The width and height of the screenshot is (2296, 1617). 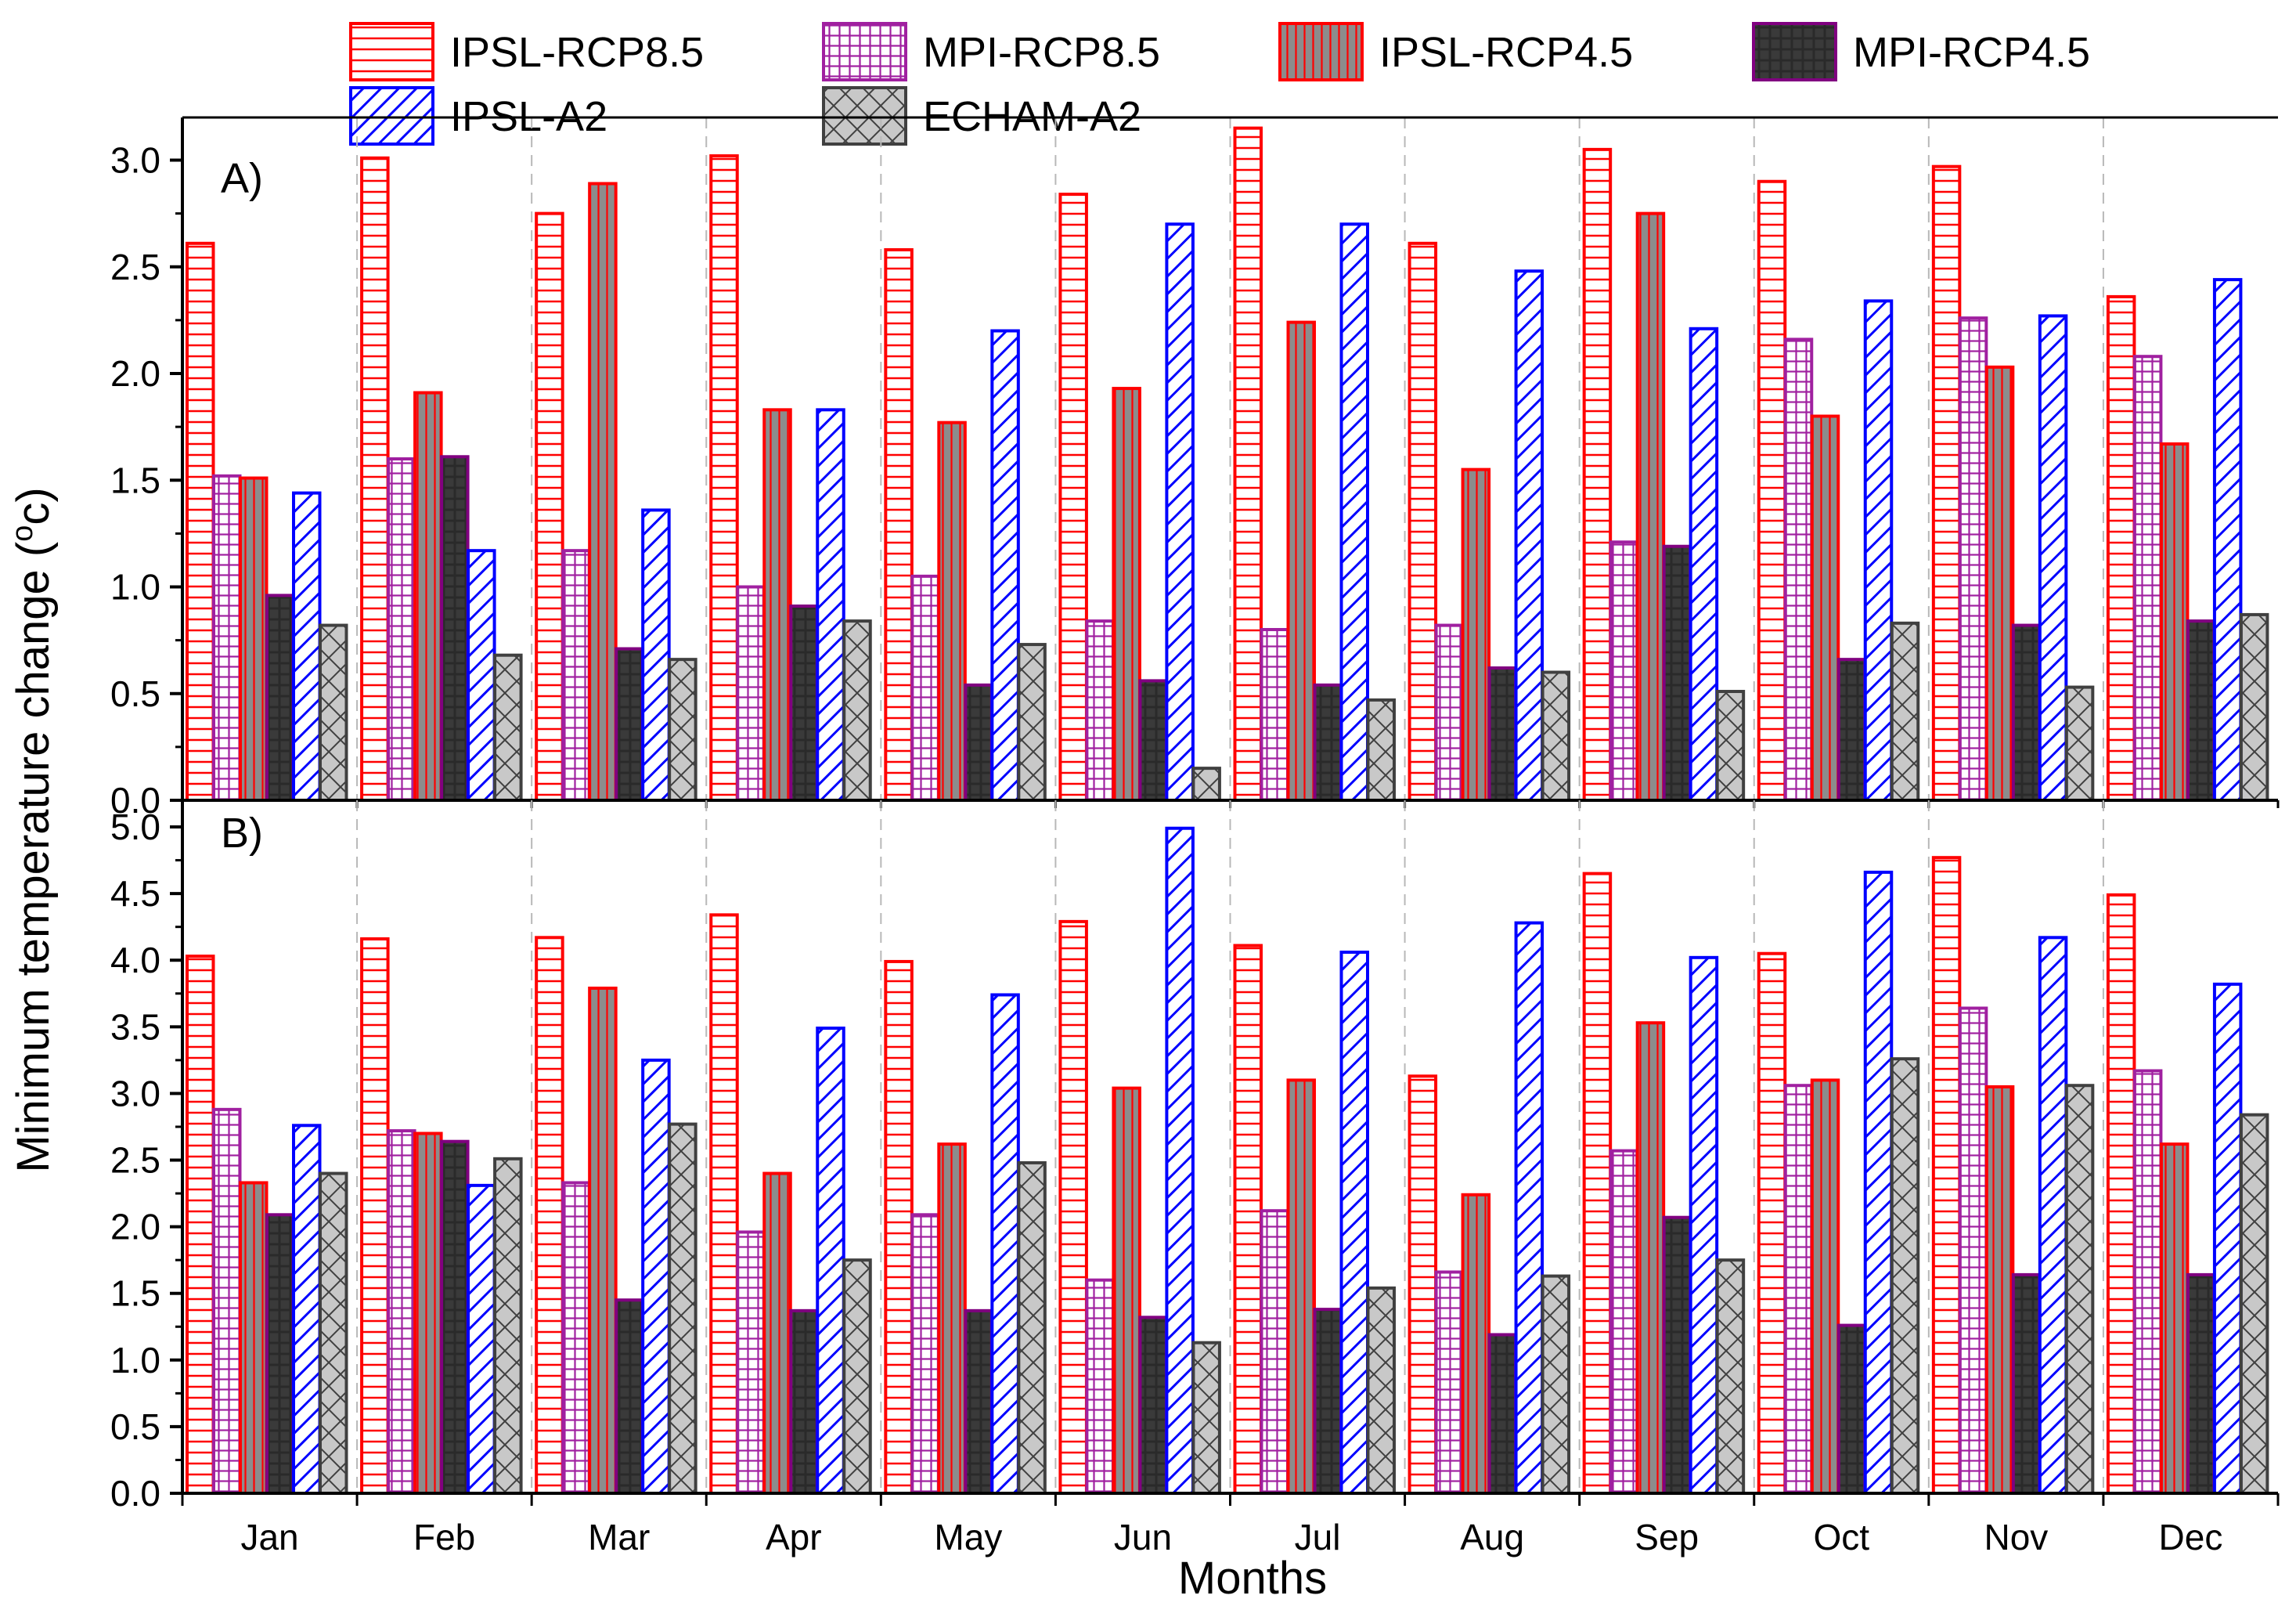 What do you see at coordinates (1624, 1322) in the screenshot?
I see `bar-mpi-rcp8-5-sep` at bounding box center [1624, 1322].